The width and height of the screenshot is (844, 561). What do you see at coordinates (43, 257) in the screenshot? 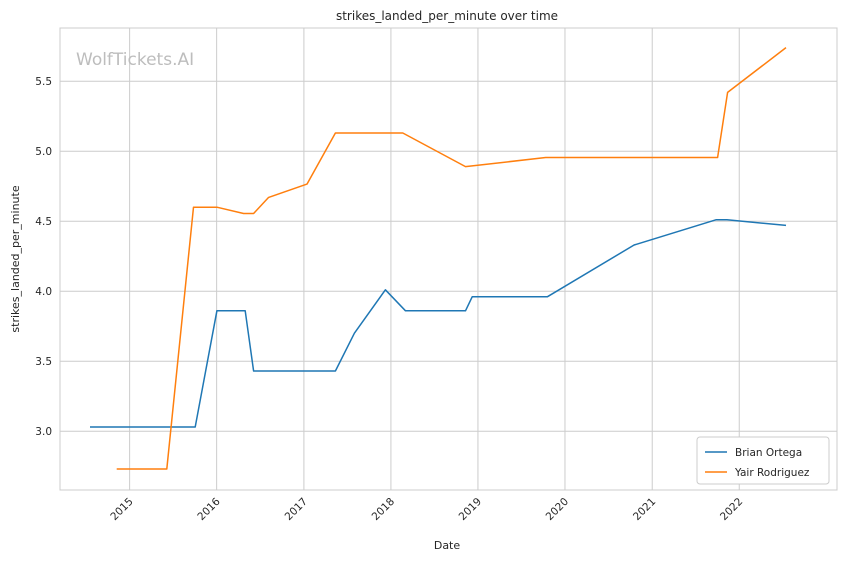
I see `y-axis-ticks: 3.0 3.5 4.0 4.5 5.0 5.5` at bounding box center [43, 257].